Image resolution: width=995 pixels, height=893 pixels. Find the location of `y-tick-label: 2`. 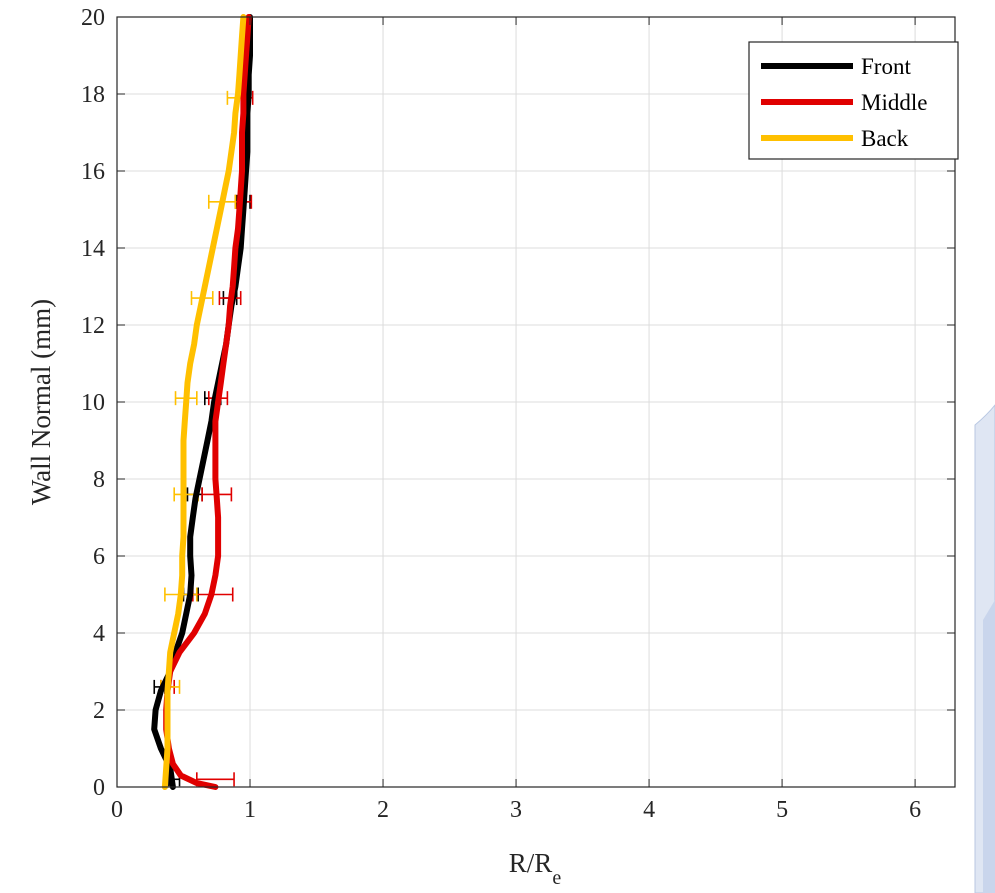

y-tick-label: 2 is located at coordinates (99, 711).